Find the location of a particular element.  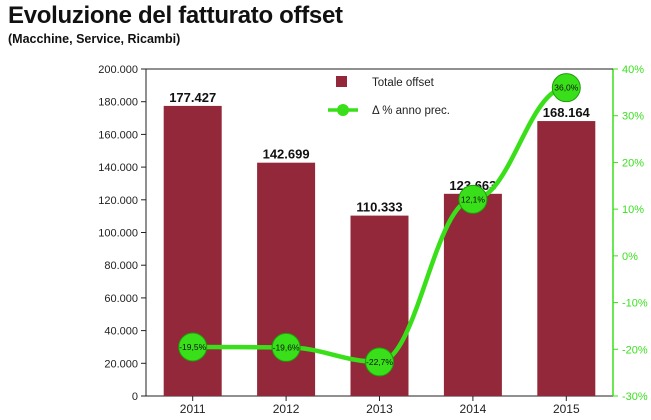

y2-tick-label: -10% is located at coordinates (635, 304).